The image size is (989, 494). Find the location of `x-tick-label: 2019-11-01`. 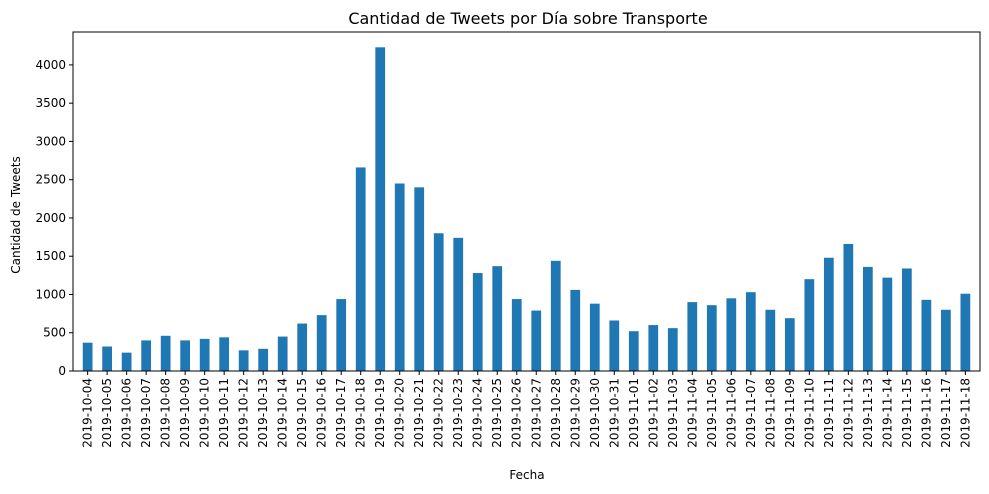

x-tick-label: 2019-11-01 is located at coordinates (634, 413).